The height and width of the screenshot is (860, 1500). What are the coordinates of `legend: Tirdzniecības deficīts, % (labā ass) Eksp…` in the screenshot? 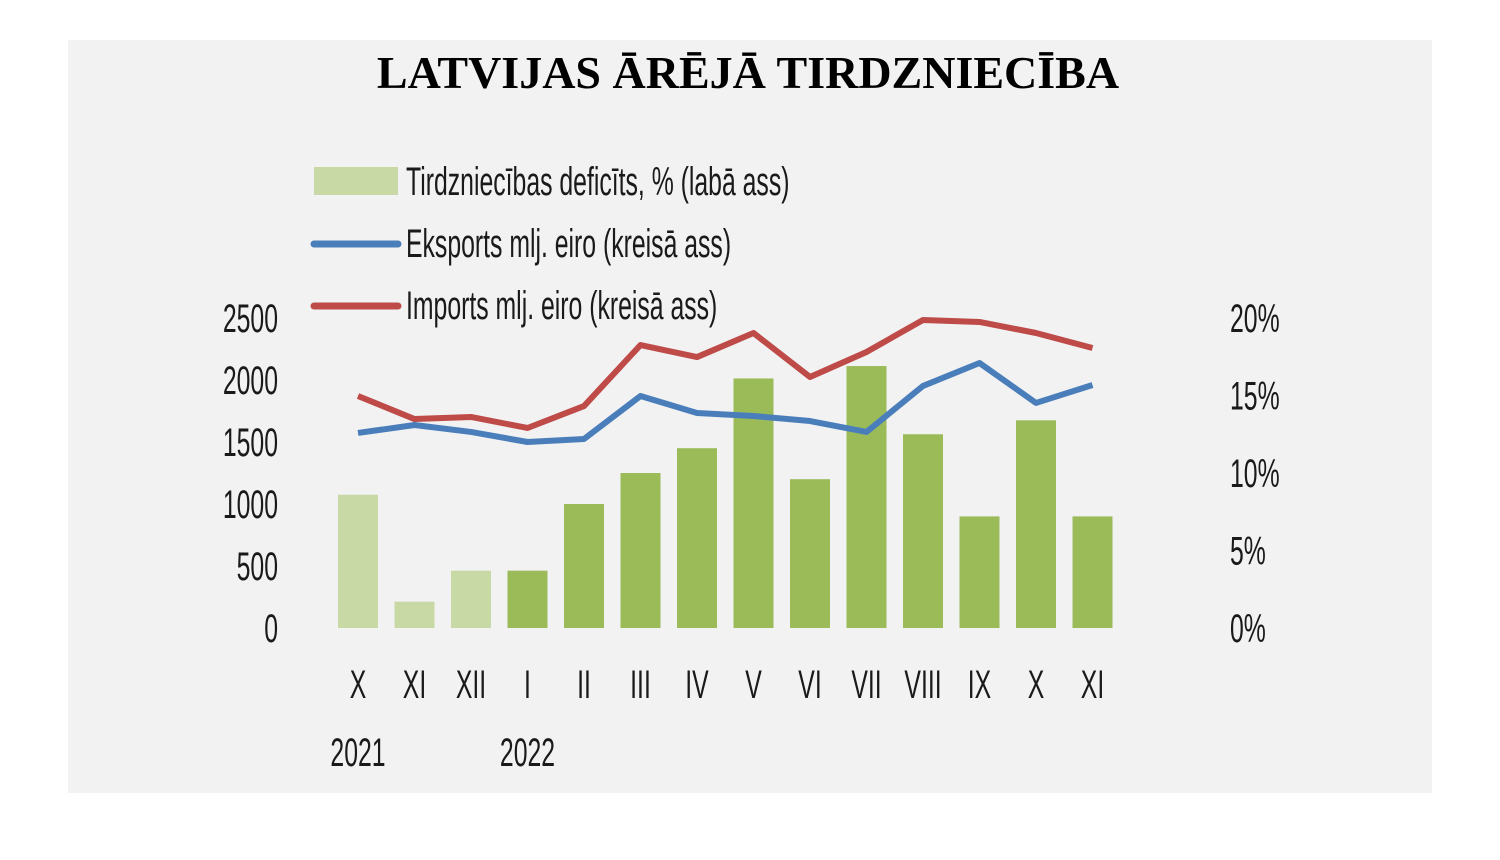 It's located at (549, 244).